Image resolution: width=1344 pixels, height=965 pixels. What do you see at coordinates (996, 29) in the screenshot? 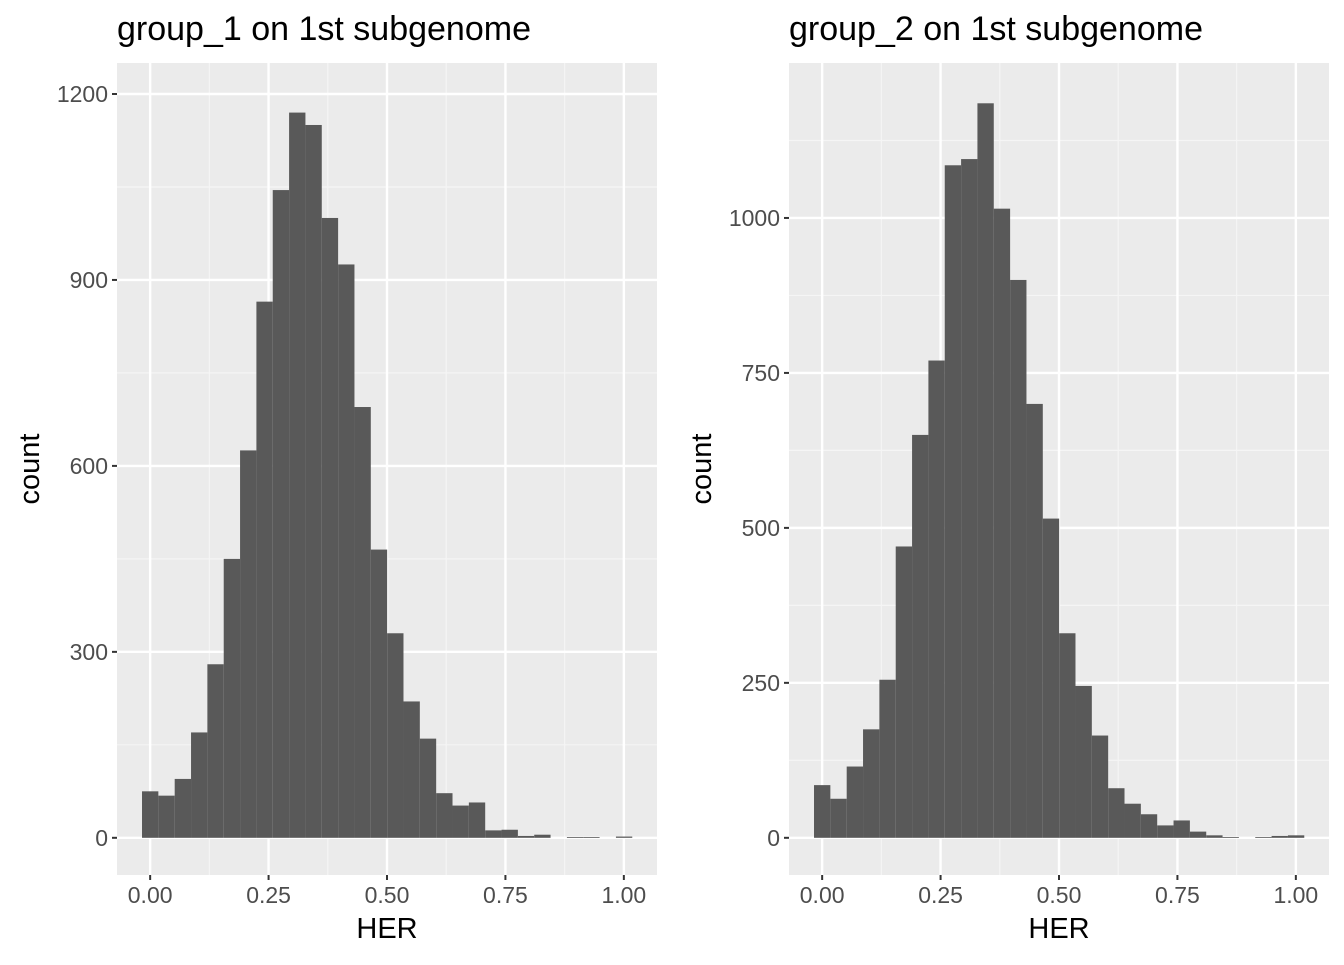
I see `chart-title: group_2 on 1st subgenome` at bounding box center [996, 29].